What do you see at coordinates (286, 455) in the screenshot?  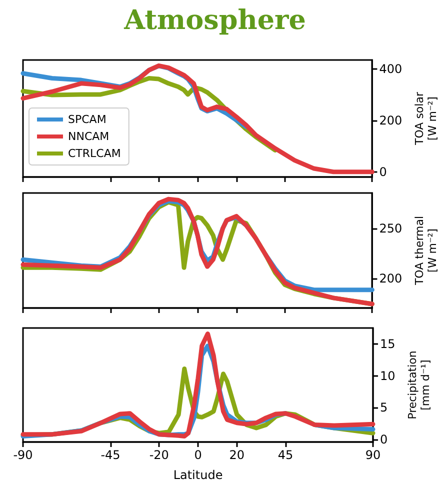 I see `x-tick-label: 45` at bounding box center [286, 455].